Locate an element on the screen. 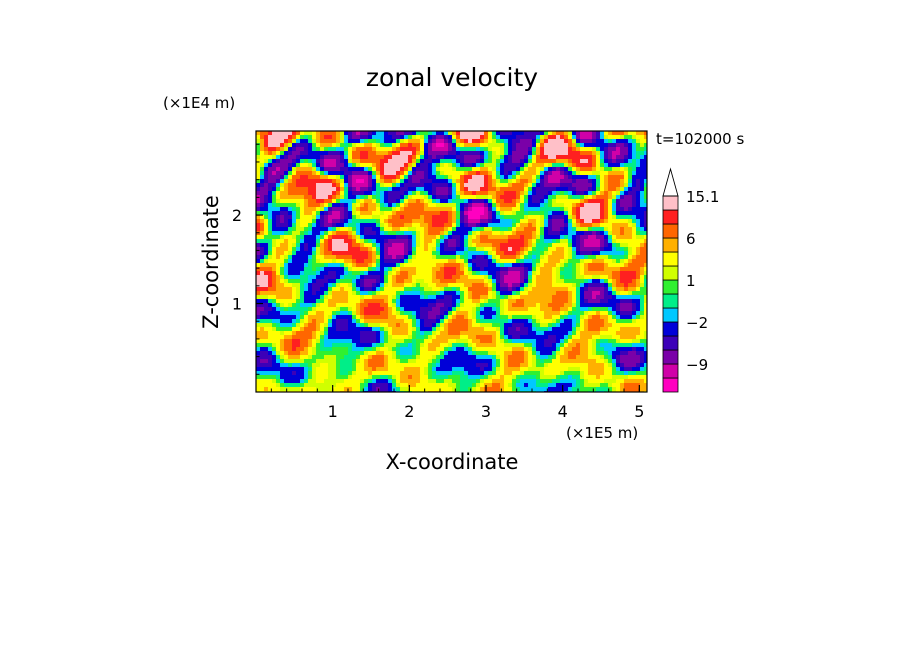  colorbar: 15.1 6 1 −2 −9 is located at coordinates (690, 280).